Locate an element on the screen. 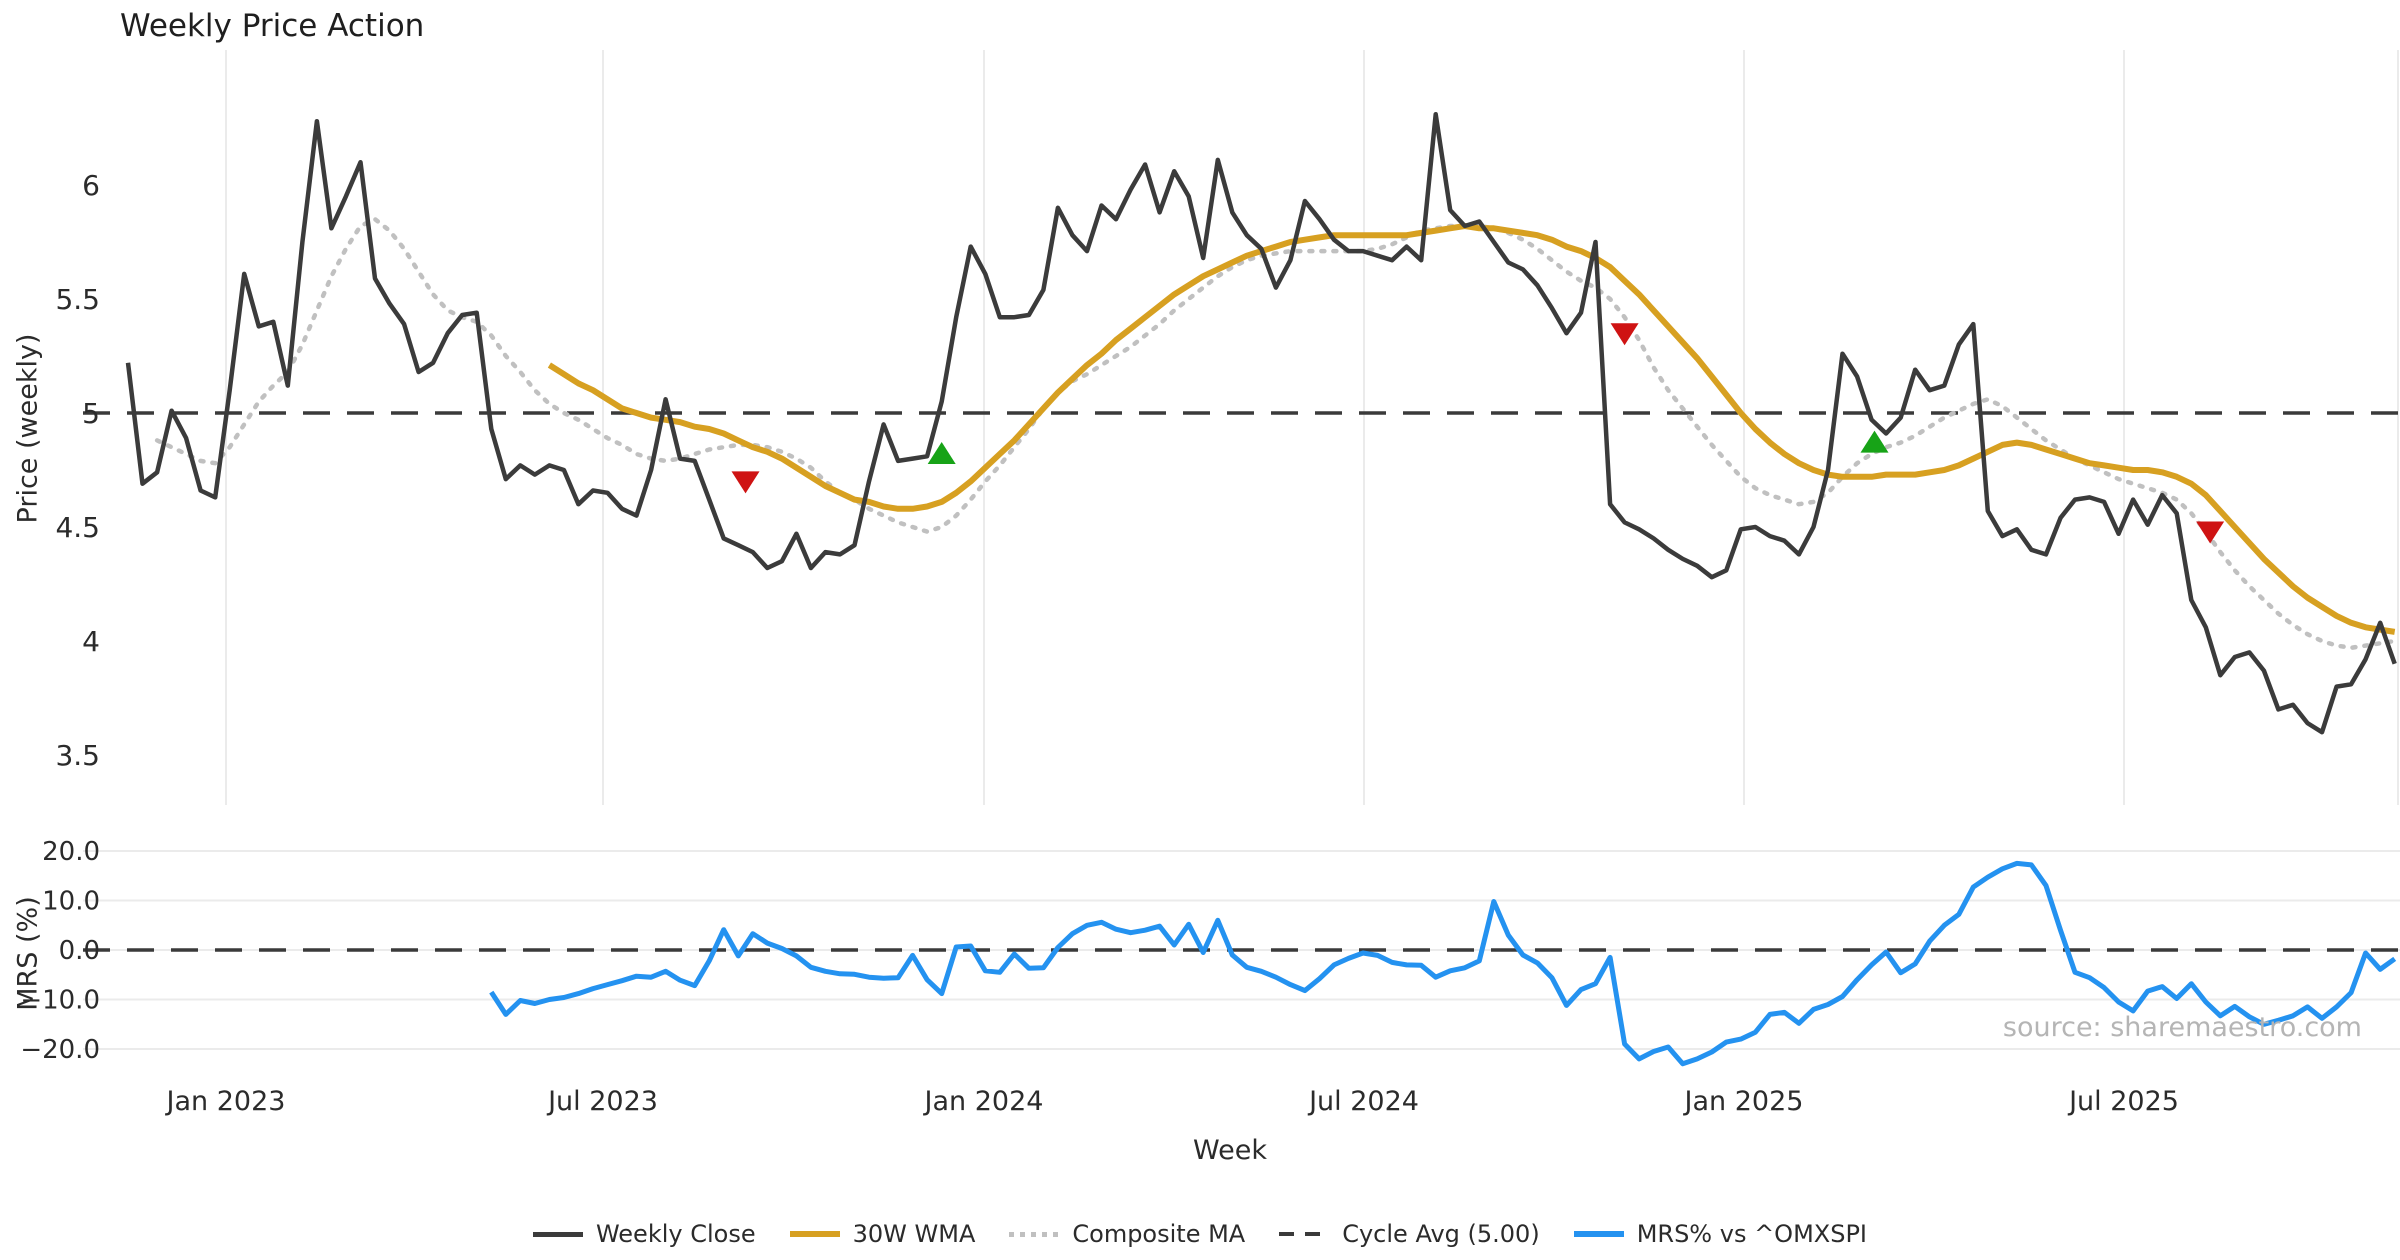 This screenshot has width=2400, height=1260. legend-label: Weekly Close is located at coordinates (675, 1234).